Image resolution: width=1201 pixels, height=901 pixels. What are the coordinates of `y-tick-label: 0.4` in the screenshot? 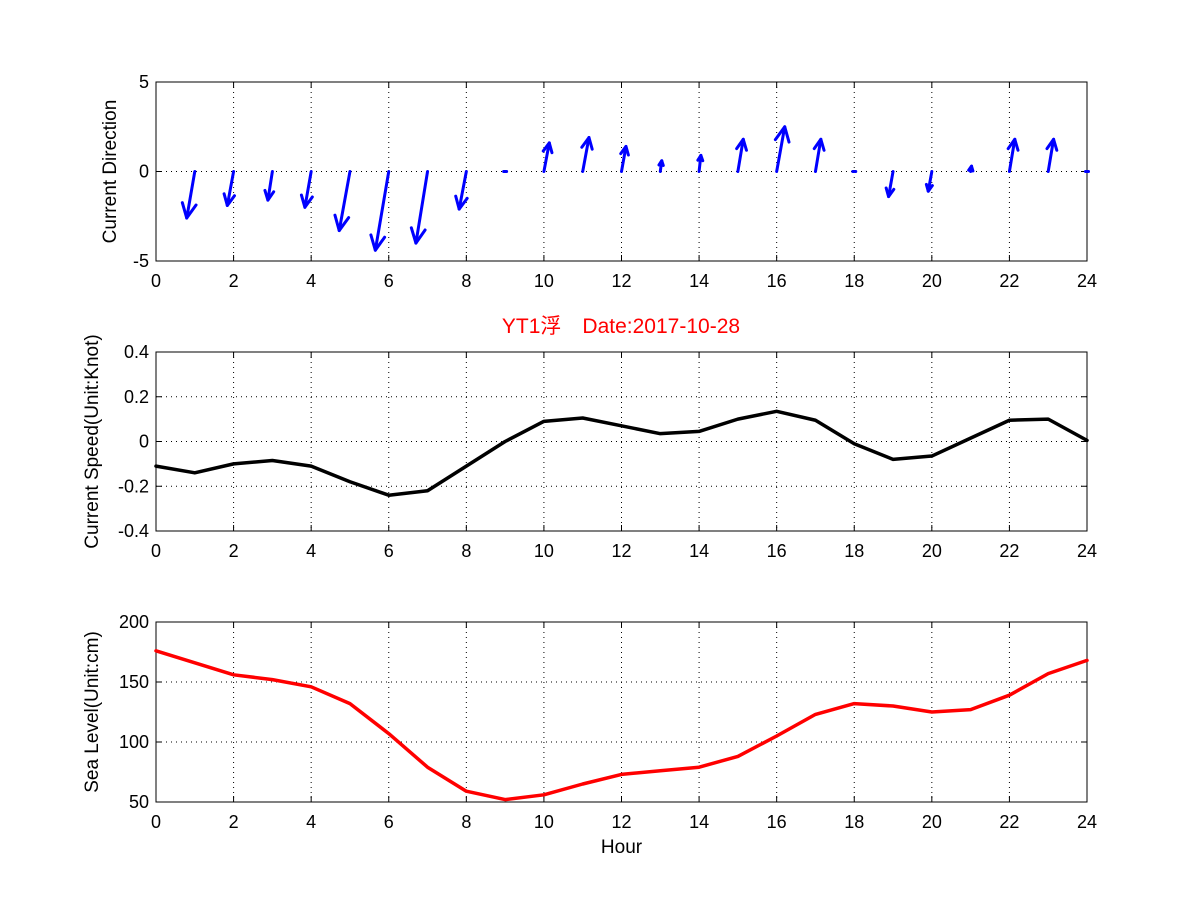 It's located at (136, 352).